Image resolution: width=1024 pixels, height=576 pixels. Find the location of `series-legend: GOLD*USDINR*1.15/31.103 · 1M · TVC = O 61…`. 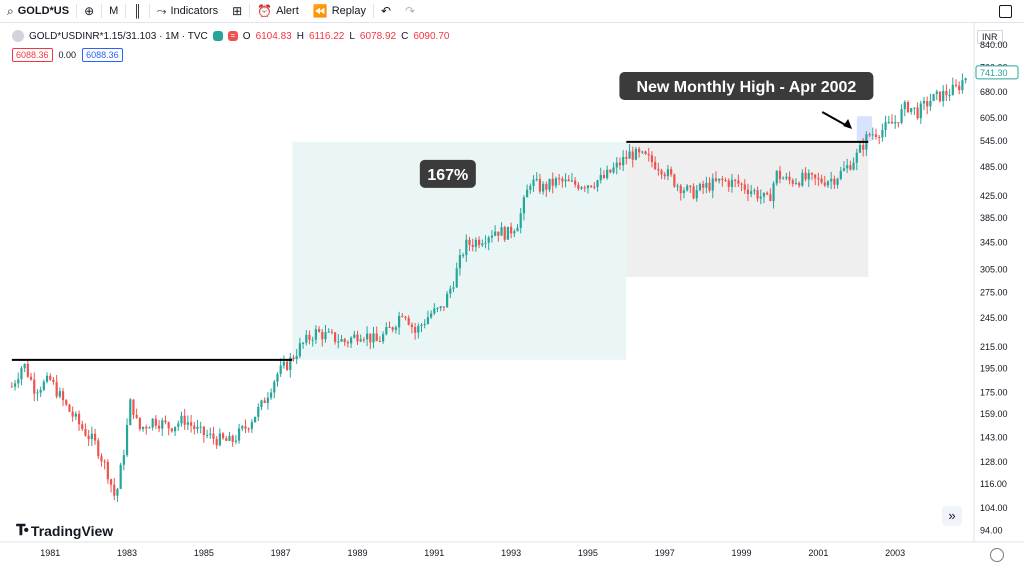

series-legend: GOLD*USDINR*1.15/31.103 · 1M · TVC = O 61… is located at coordinates (230, 36).